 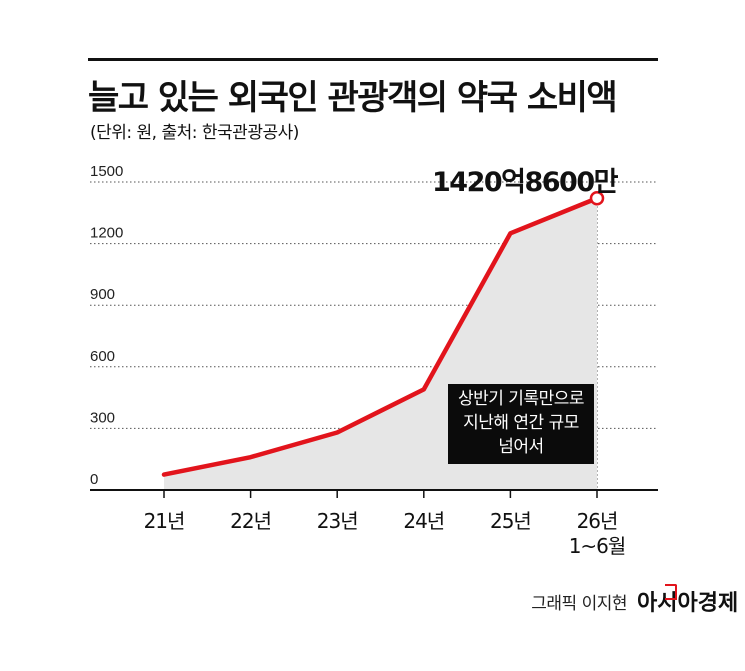 What do you see at coordinates (521, 399) in the screenshot?
I see `callout-line-1: 상반기 기록만으로` at bounding box center [521, 399].